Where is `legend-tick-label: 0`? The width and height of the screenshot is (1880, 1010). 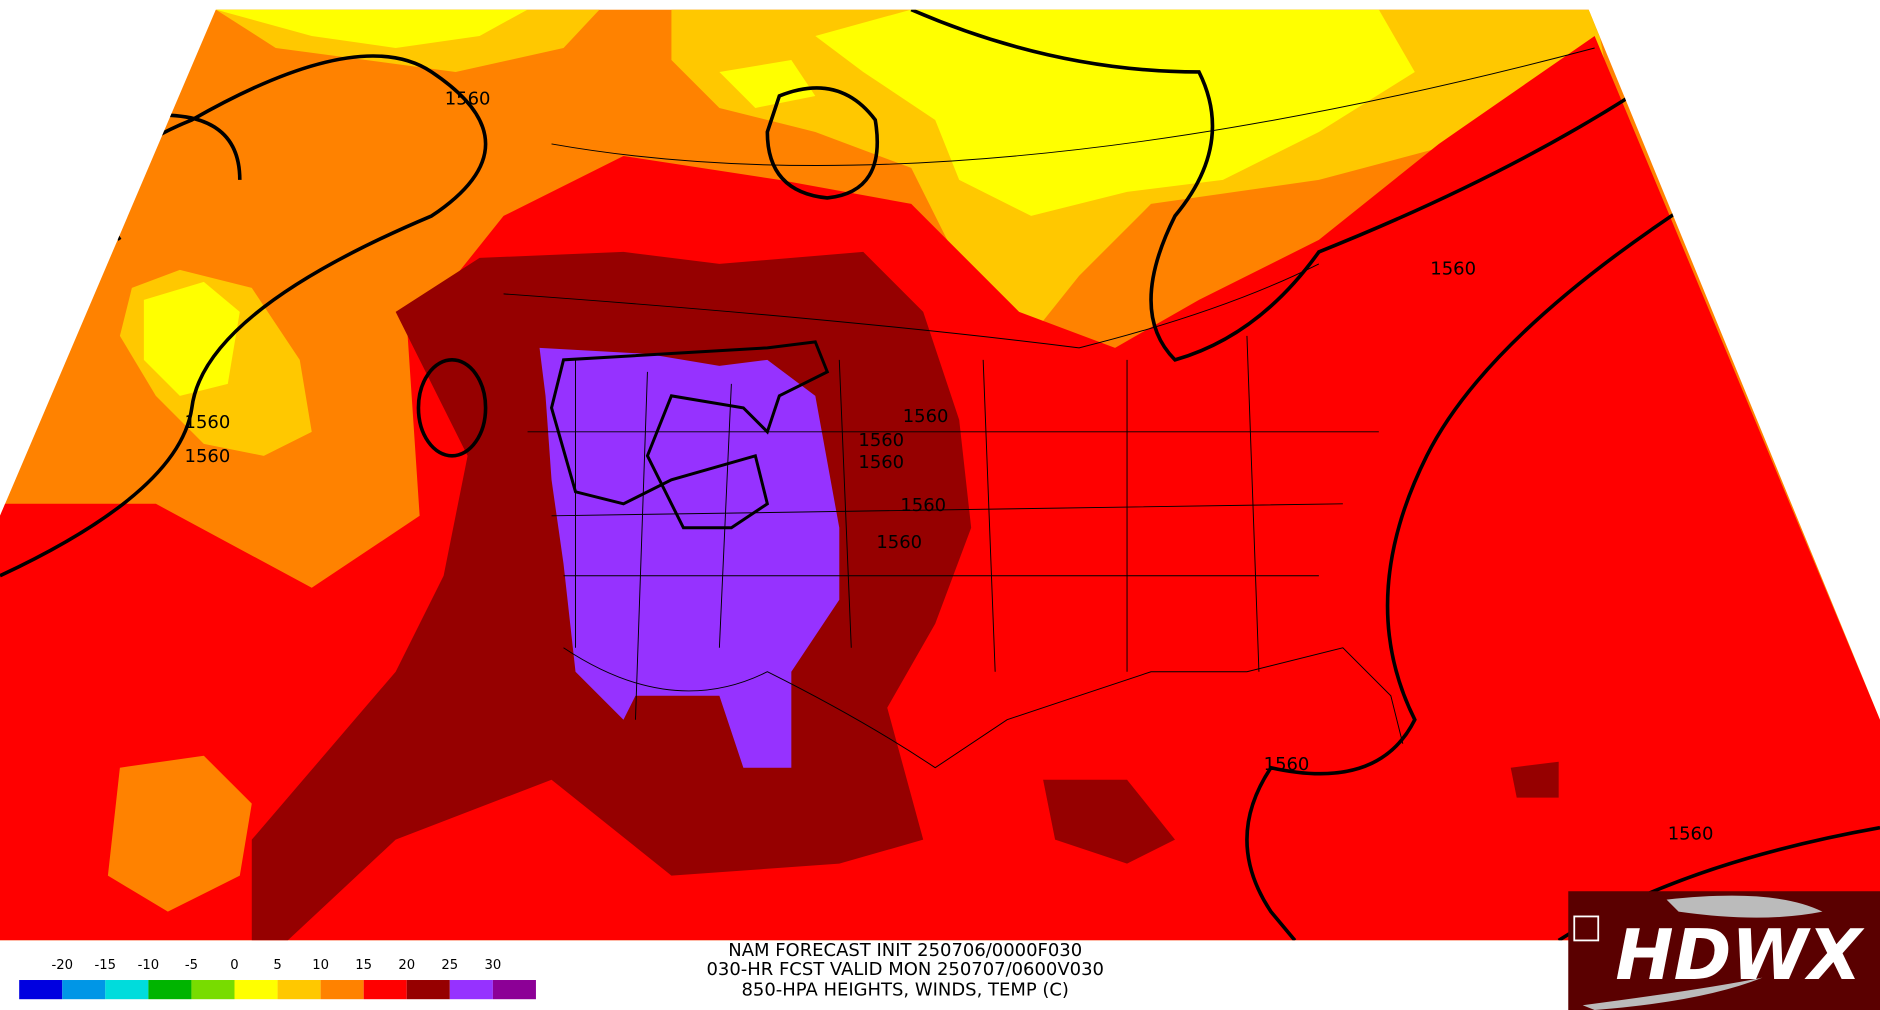
legend-tick-label: 0 is located at coordinates (234, 965).